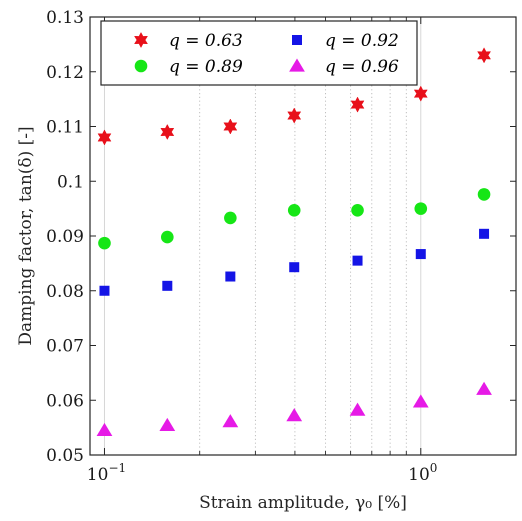 This screenshot has width=522, height=521. Describe the element at coordinates (65, 401) in the screenshot. I see `y-tick-label: 0.06` at that location.